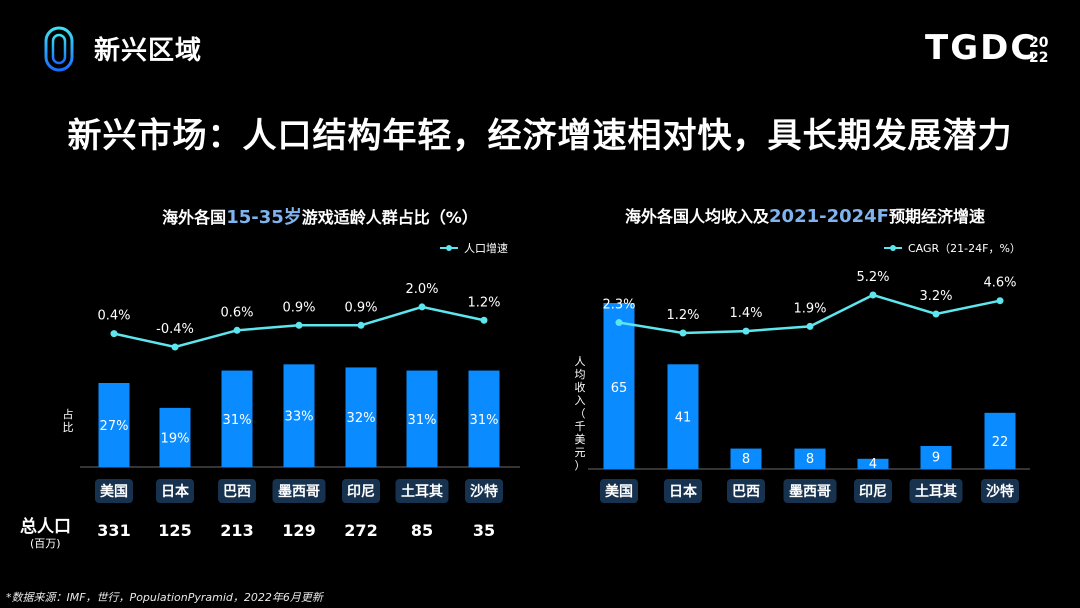 This screenshot has height=608, width=1080. Describe the element at coordinates (45, 527) in the screenshot. I see `population-label: 总人口` at that location.